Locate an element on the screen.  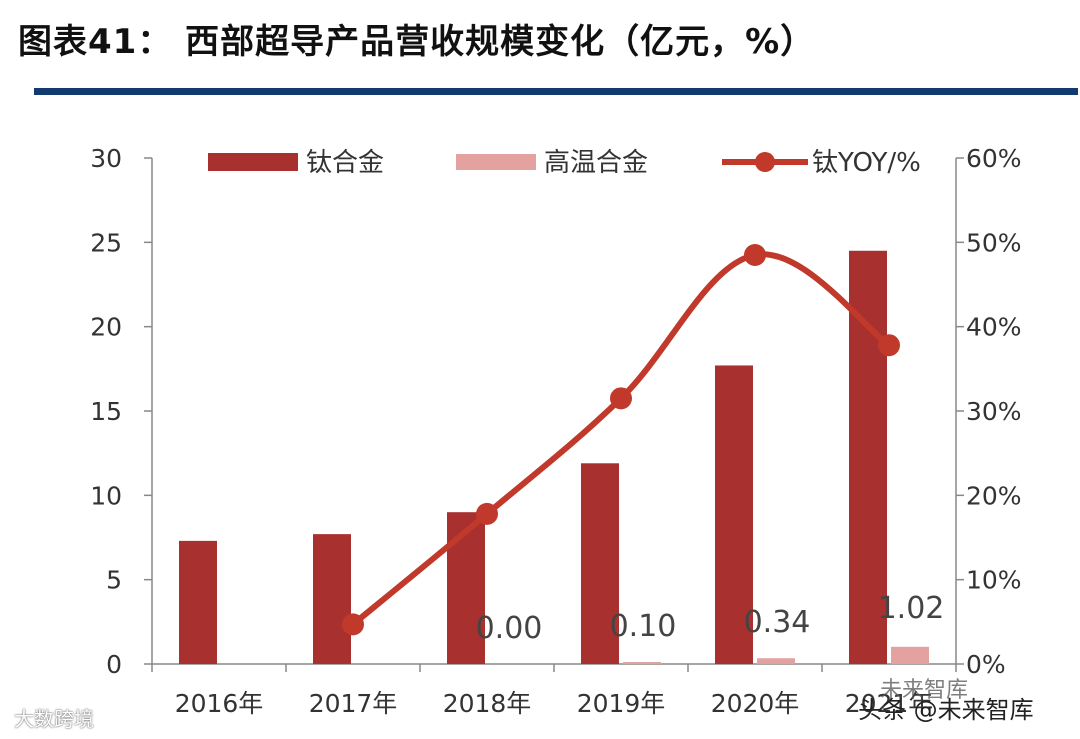
chart-title: 图表41： 西部超导产品营收规模变化（亿元，%） is located at coordinates (417, 42).